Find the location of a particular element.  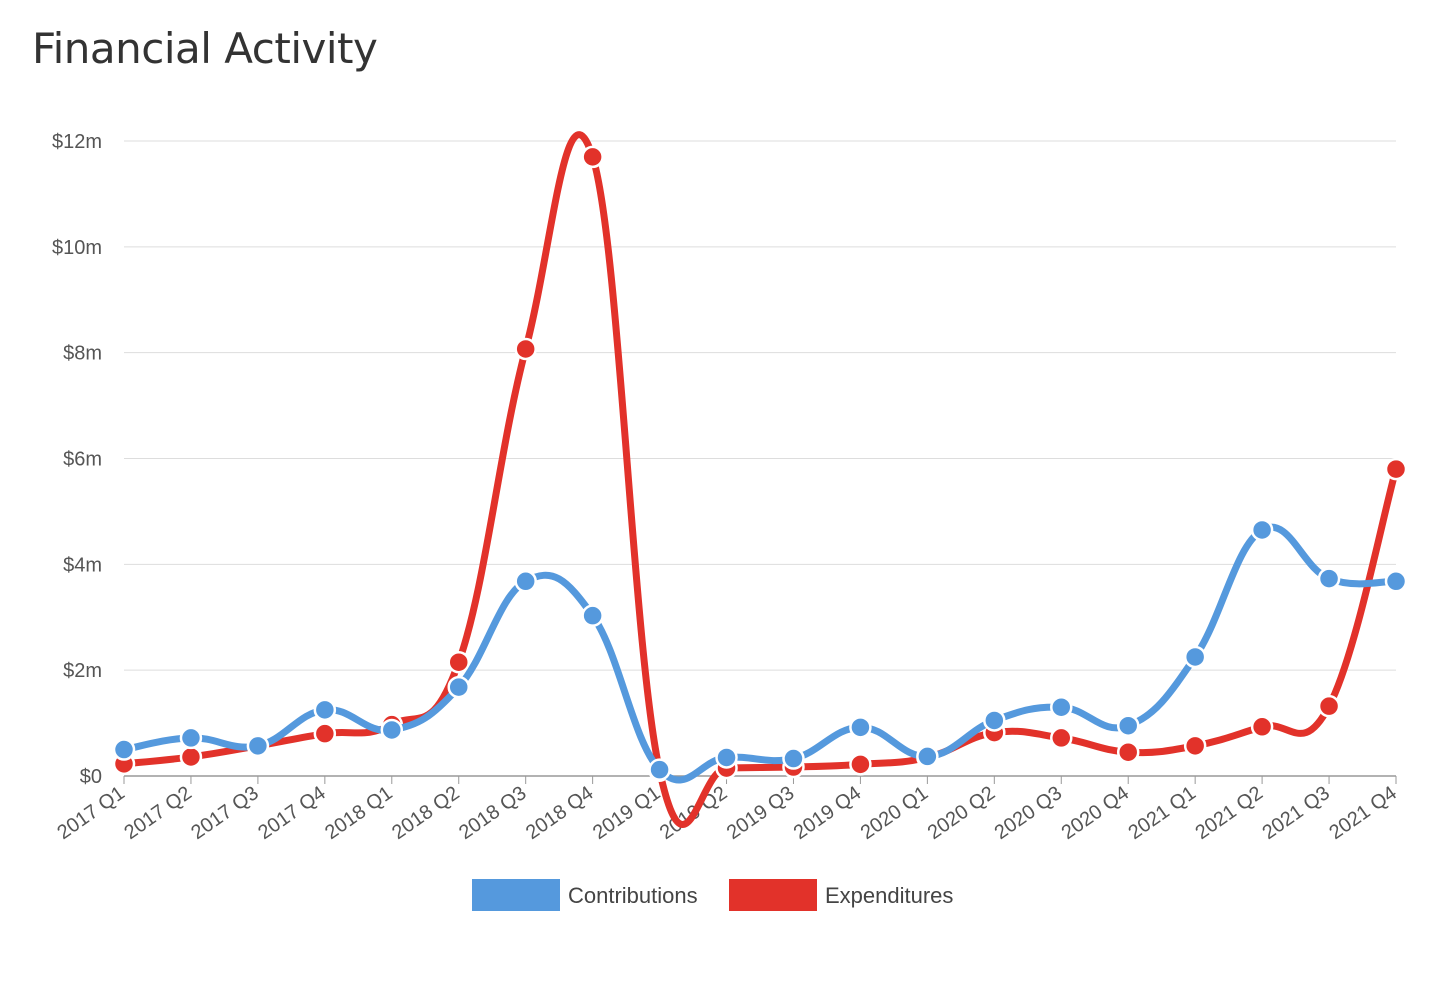

page-title: Financial Activity is located at coordinates (205, 48).